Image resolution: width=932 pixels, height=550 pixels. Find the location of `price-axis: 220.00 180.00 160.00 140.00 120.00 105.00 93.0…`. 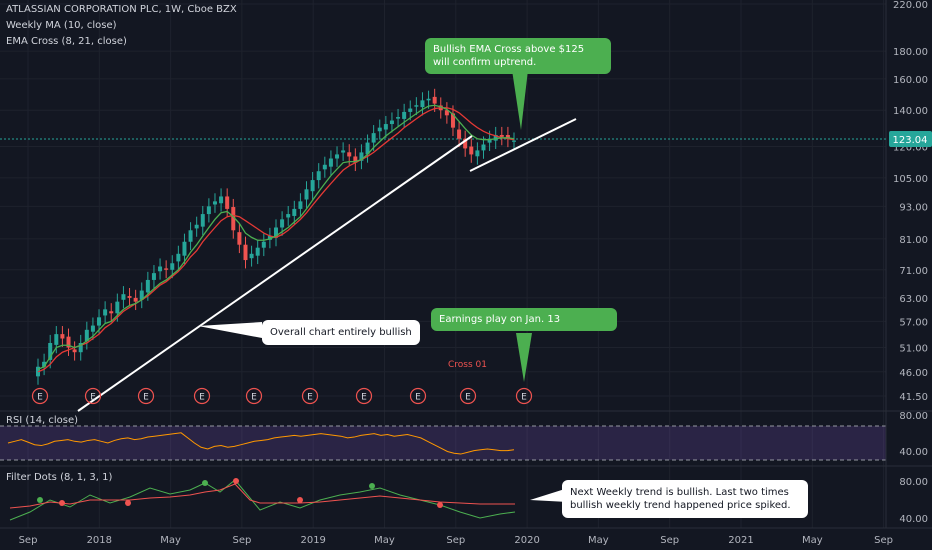

price-axis: 220.00 180.00 160.00 140.00 120.00 105.00 93.0… is located at coordinates (910, 201).